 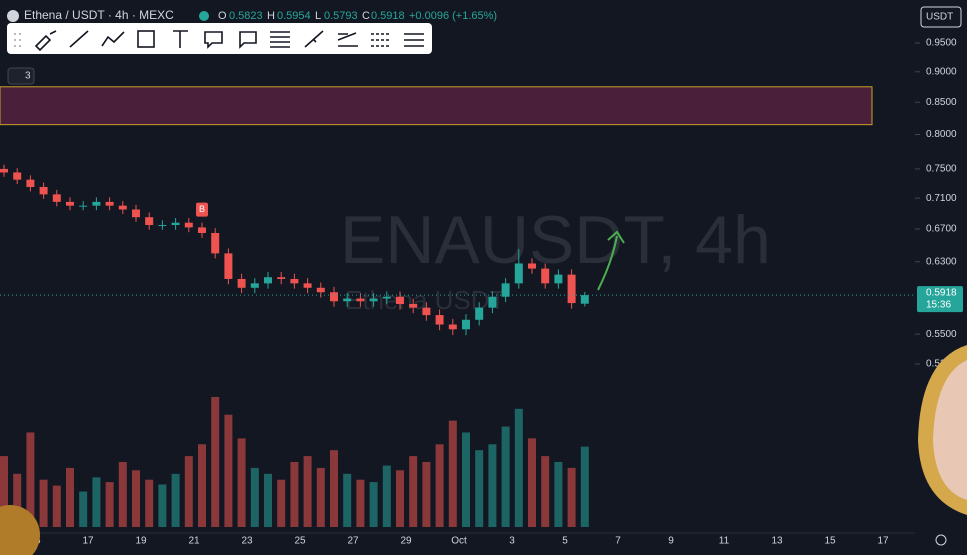 I want to click on indicator-count: 3, so click(x=28, y=76).